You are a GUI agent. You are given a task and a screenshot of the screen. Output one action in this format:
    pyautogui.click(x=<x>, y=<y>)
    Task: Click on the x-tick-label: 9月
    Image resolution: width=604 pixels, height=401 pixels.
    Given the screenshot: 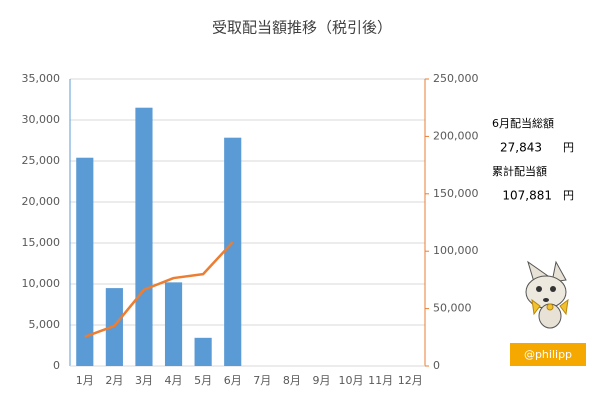 What is the action you would take?
    pyautogui.click(x=321, y=380)
    